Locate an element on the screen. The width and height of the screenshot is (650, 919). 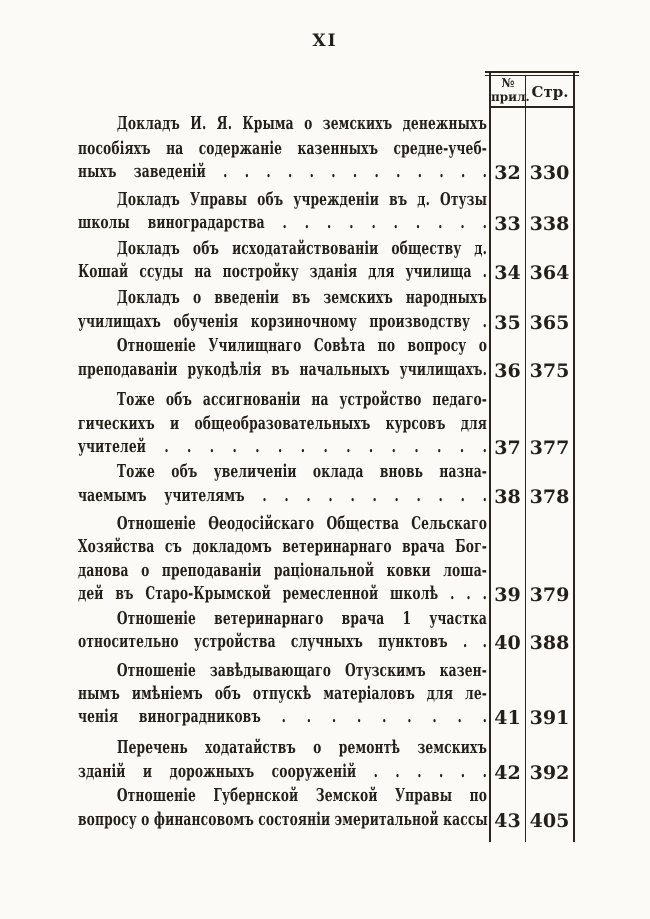
toc-line: Тоже объ увеличеніи оклада вновь назна- is located at coordinates (302, 471).